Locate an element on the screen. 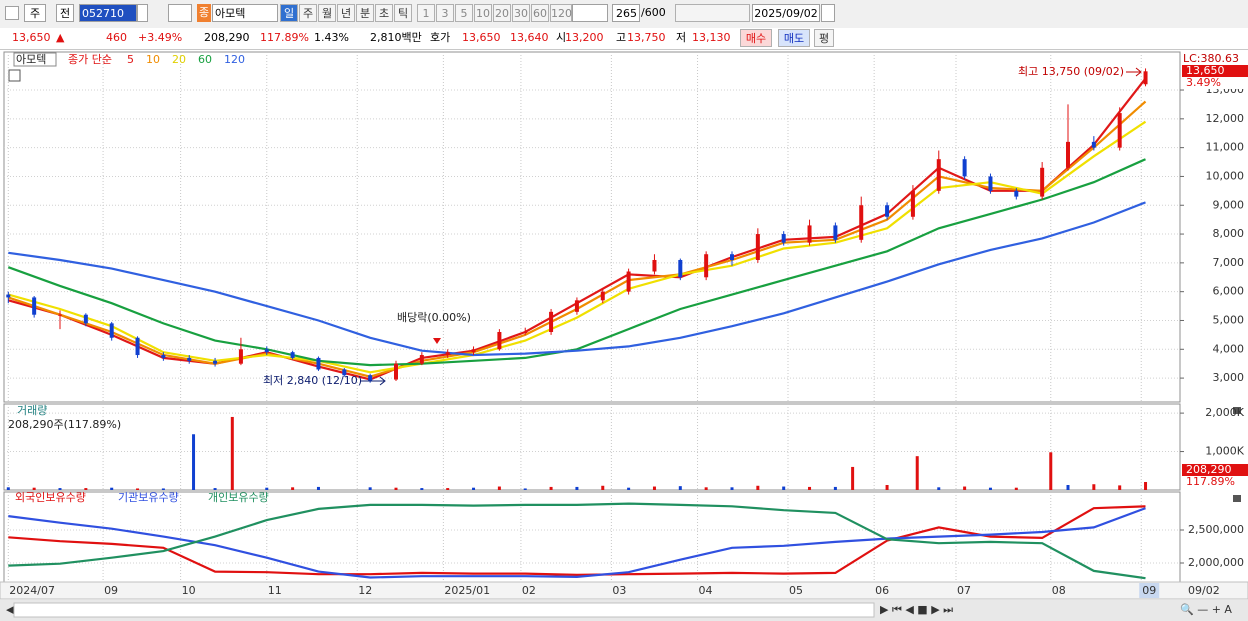  legend-ma-label: 종가 단순 is located at coordinates (90, 59).